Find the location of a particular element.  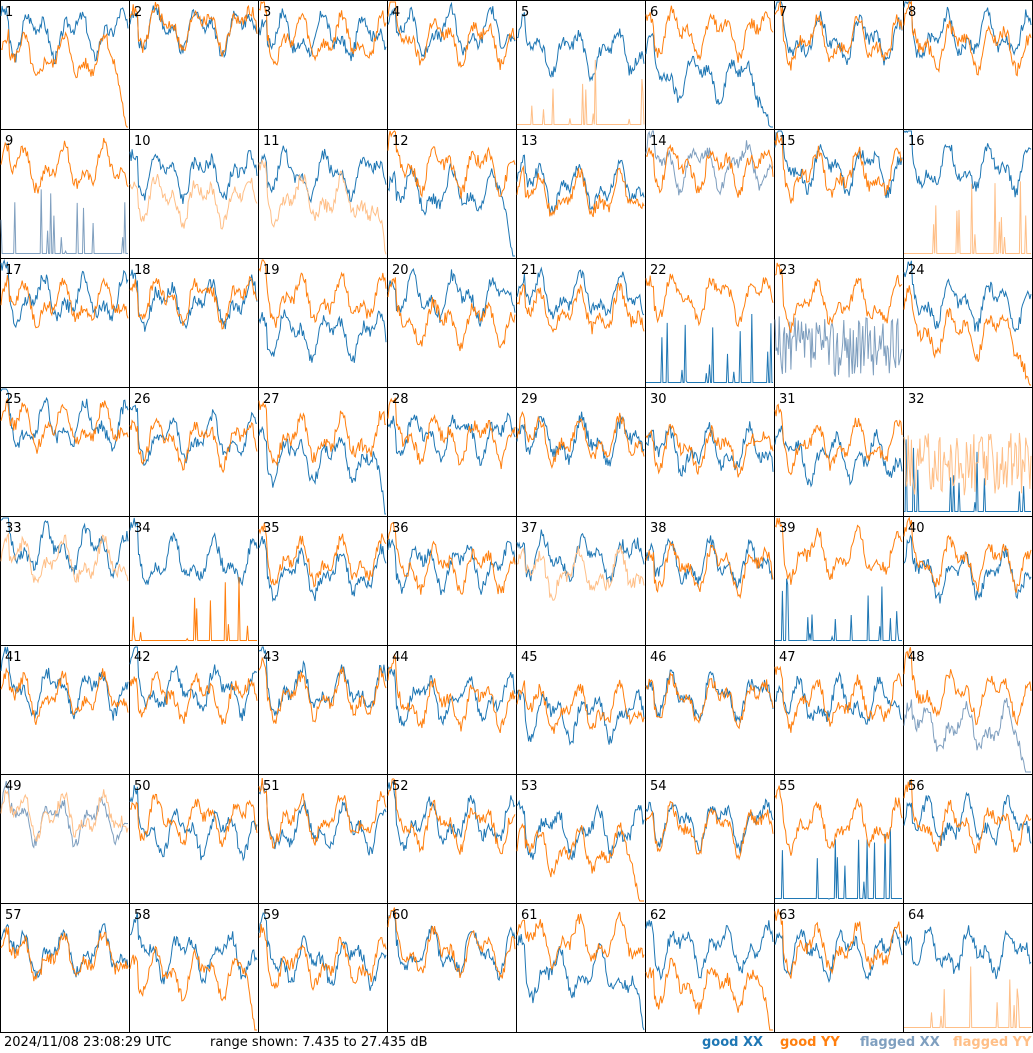

panel-label: 30 is located at coordinates (658, 399).